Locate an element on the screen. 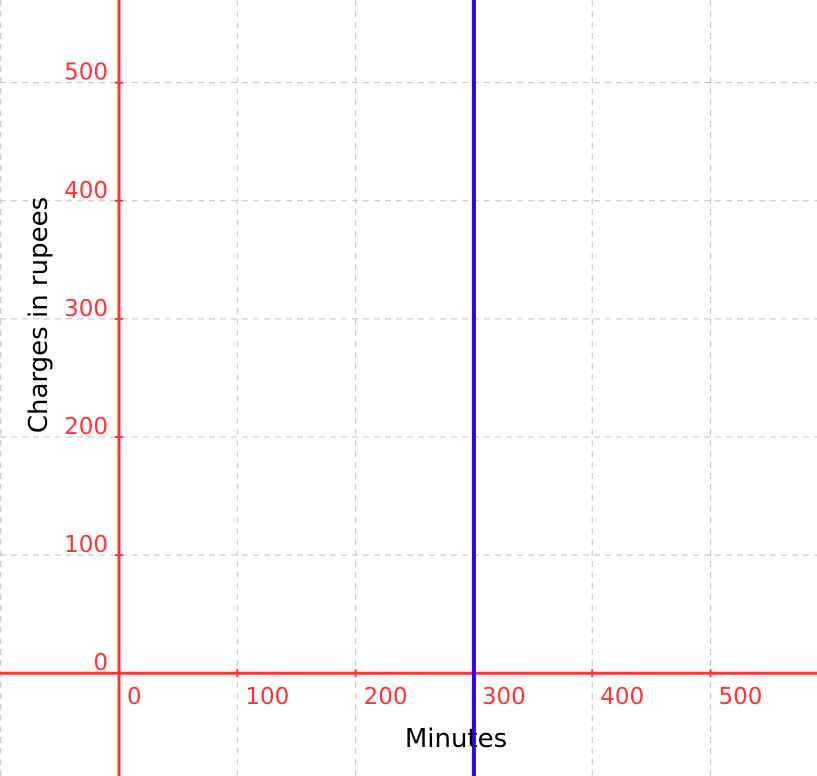 The width and height of the screenshot is (817, 776). y-tick-label: 100 is located at coordinates (86, 545).